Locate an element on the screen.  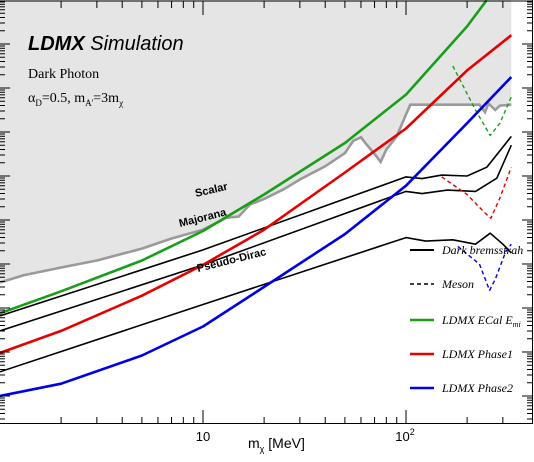
x-axis-label: mχ [MeV] is located at coordinates (276, 444).